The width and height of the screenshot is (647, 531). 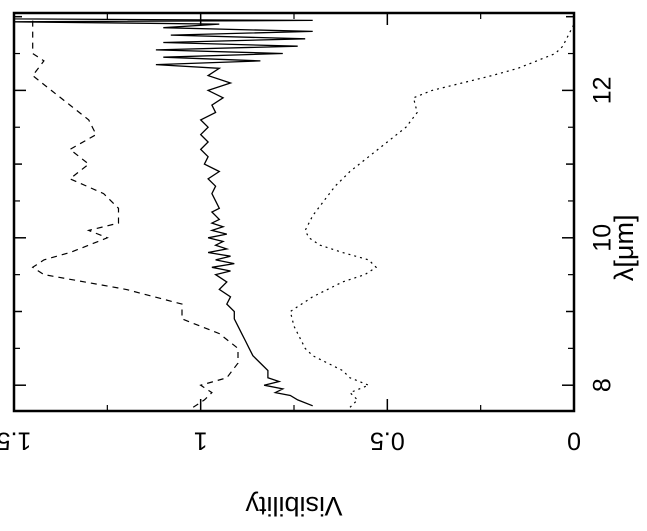 What do you see at coordinates (15, 440) in the screenshot?
I see `visibility-tick-label: 1.5` at bounding box center [15, 440].